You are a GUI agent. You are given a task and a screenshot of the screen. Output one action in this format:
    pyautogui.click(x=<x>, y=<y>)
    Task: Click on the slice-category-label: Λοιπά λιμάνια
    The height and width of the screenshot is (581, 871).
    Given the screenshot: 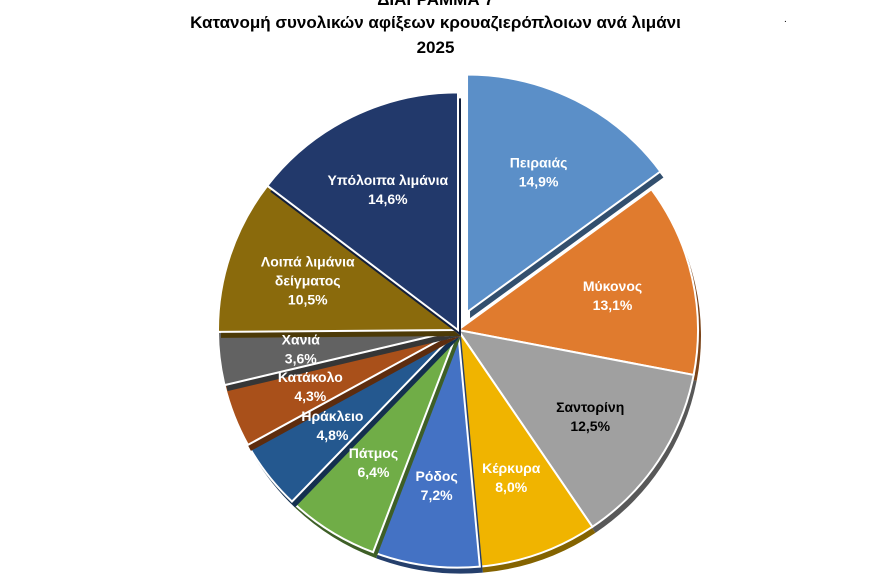 What is the action you would take?
    pyautogui.click(x=308, y=261)
    